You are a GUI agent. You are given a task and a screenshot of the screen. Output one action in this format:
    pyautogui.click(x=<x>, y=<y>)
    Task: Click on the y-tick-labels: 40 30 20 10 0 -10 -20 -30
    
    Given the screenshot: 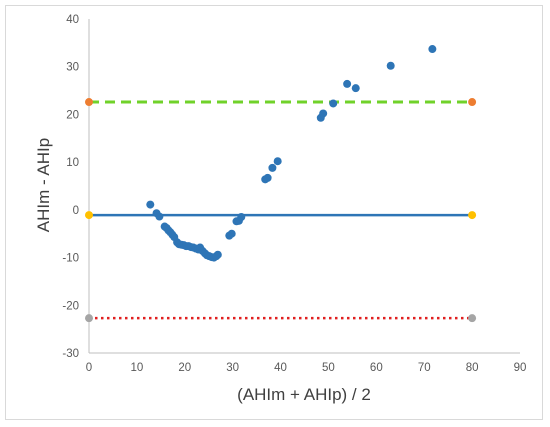 What is the action you would take?
    pyautogui.click(x=70, y=187)
    